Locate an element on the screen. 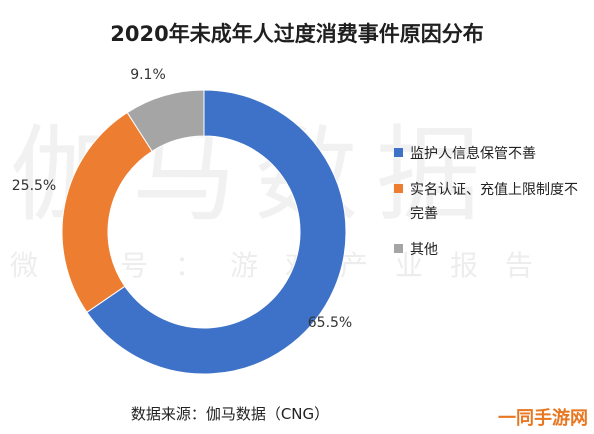  donut-slice-realname is located at coordinates (107, 212).